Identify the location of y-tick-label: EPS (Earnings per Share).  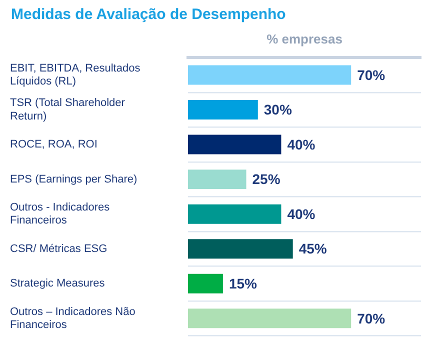
(74, 179).